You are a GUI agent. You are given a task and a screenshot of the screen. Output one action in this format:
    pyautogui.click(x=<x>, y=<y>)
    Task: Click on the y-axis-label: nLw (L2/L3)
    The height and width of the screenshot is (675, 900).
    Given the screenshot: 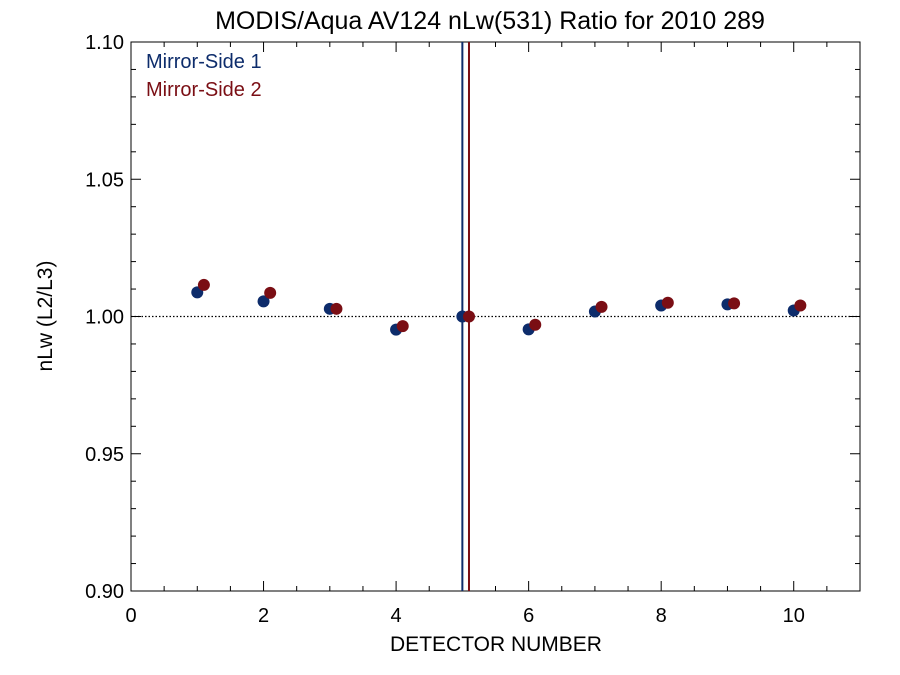 What is the action you would take?
    pyautogui.click(x=45, y=316)
    